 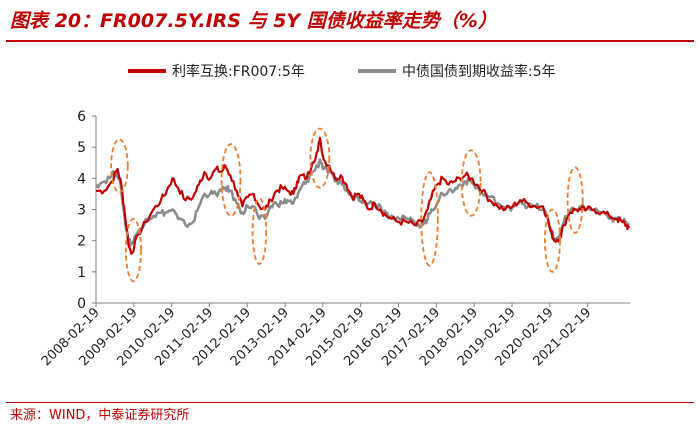 What do you see at coordinates (253, 21) in the screenshot?
I see `chart-title: 图表 20：FR007.5Y.IRS 与 5Y 国债收益率走势（%）` at bounding box center [253, 21].